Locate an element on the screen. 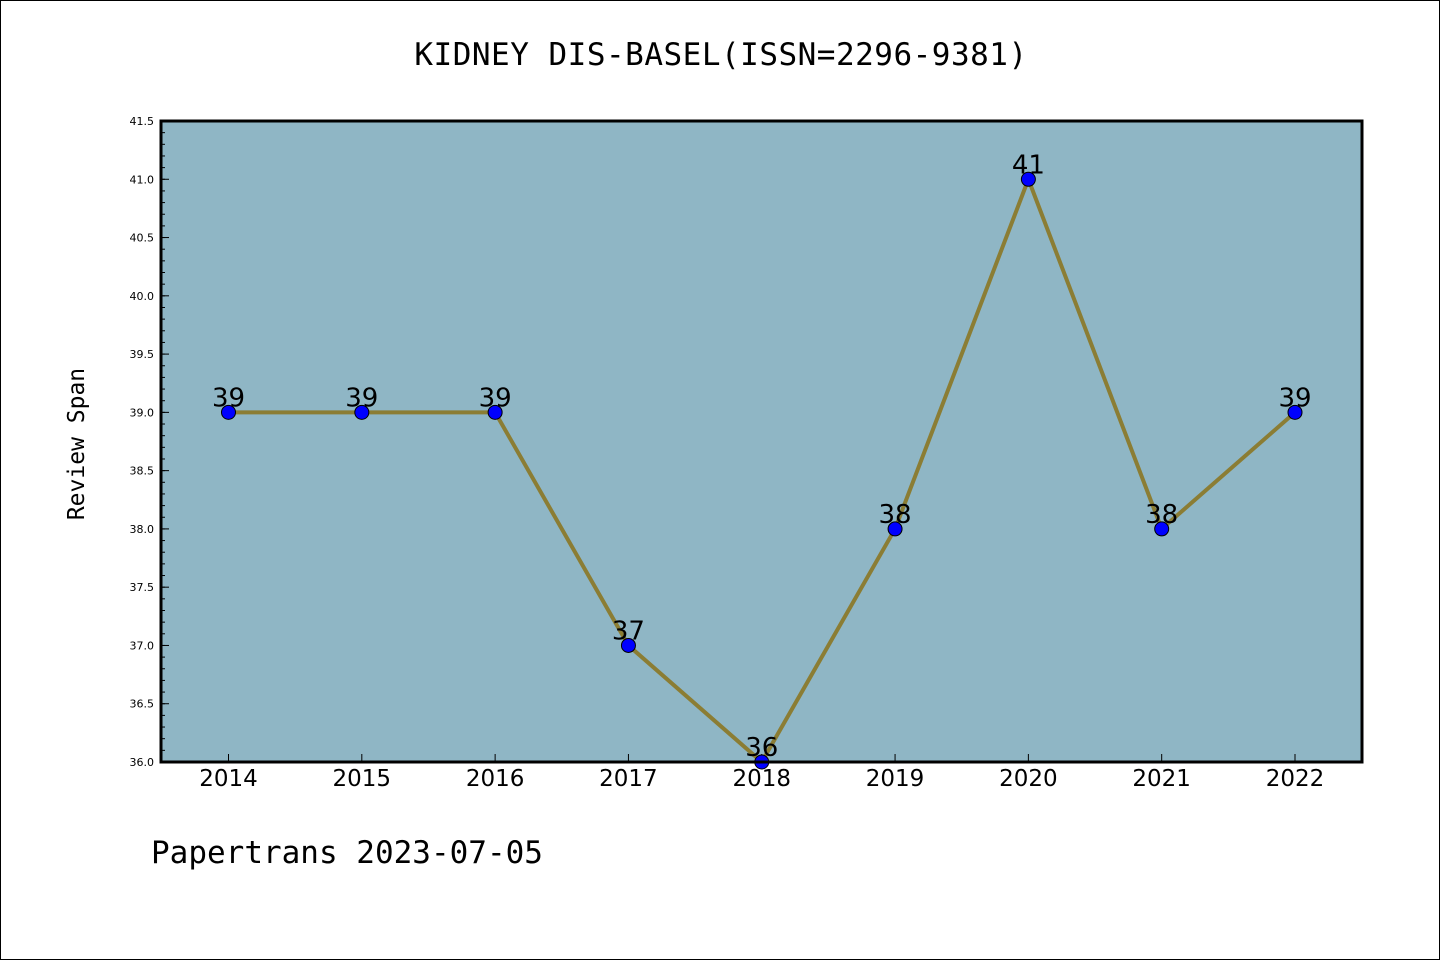 The height and width of the screenshot is (960, 1440). y-tick-label: 36.0 is located at coordinates (142, 762).